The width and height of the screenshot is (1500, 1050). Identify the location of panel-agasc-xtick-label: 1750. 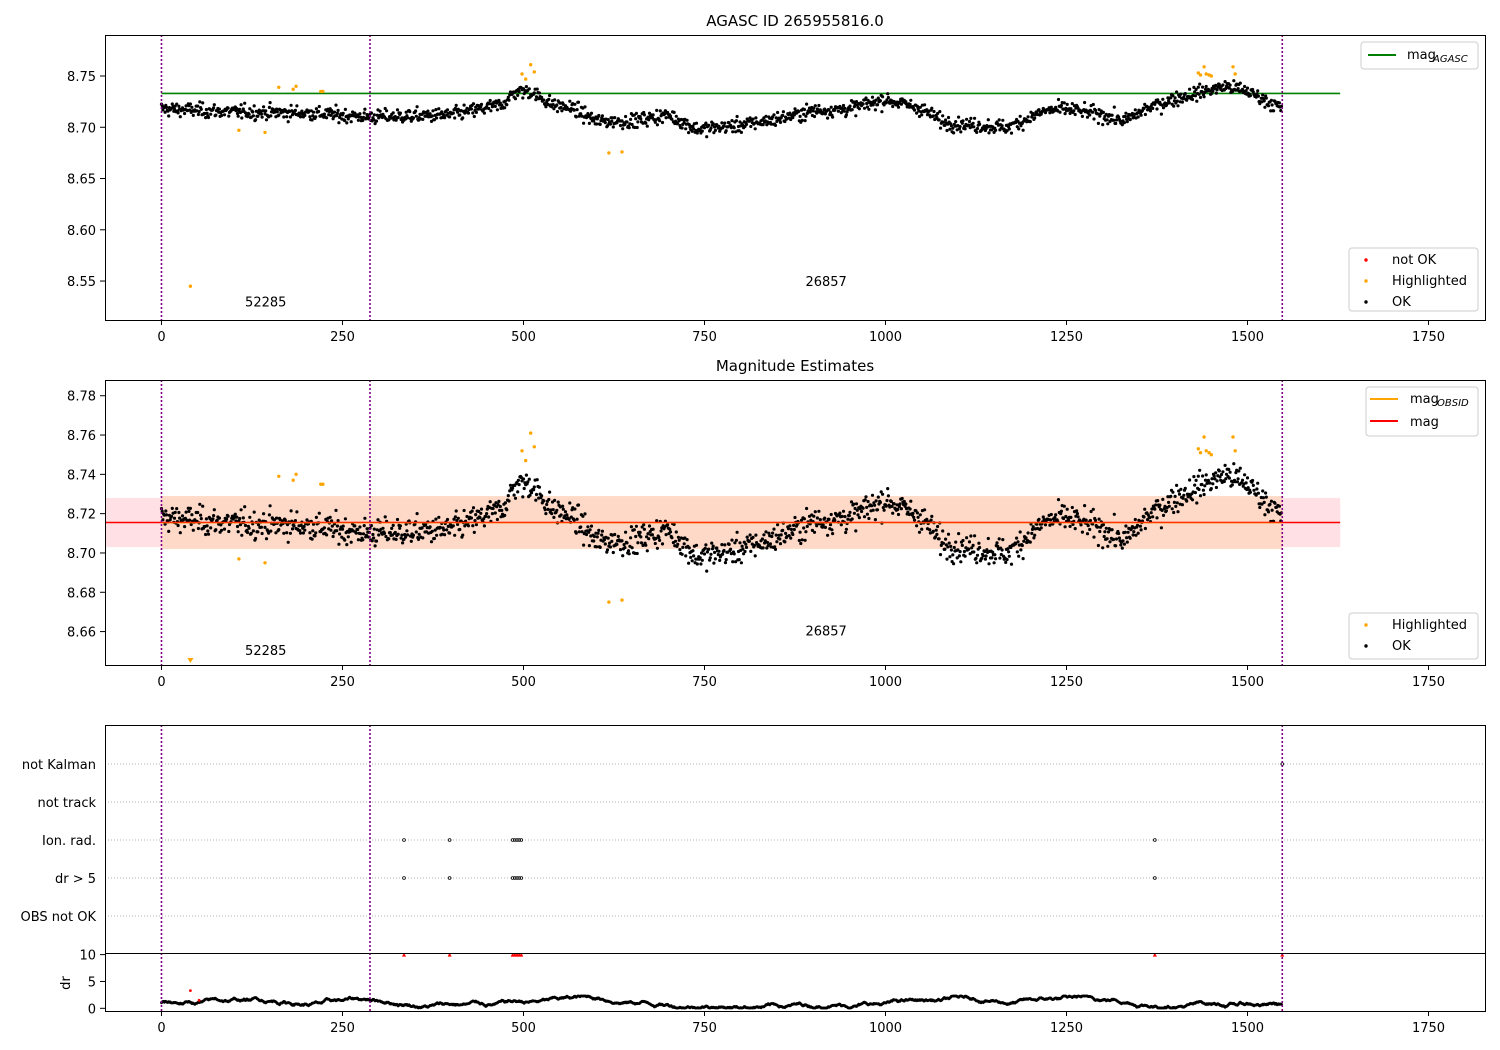
(1428, 337).